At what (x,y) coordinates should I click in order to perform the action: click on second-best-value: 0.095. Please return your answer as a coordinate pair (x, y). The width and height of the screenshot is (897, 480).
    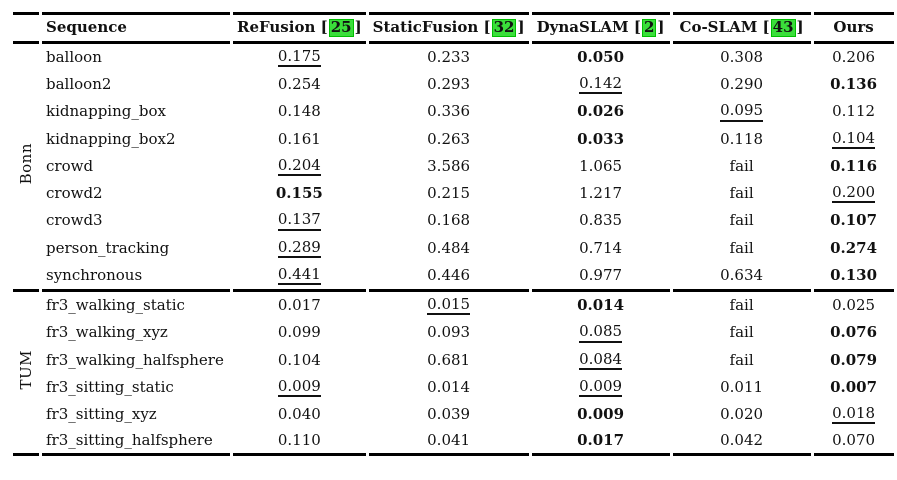
    Looking at the image, I should click on (742, 112).